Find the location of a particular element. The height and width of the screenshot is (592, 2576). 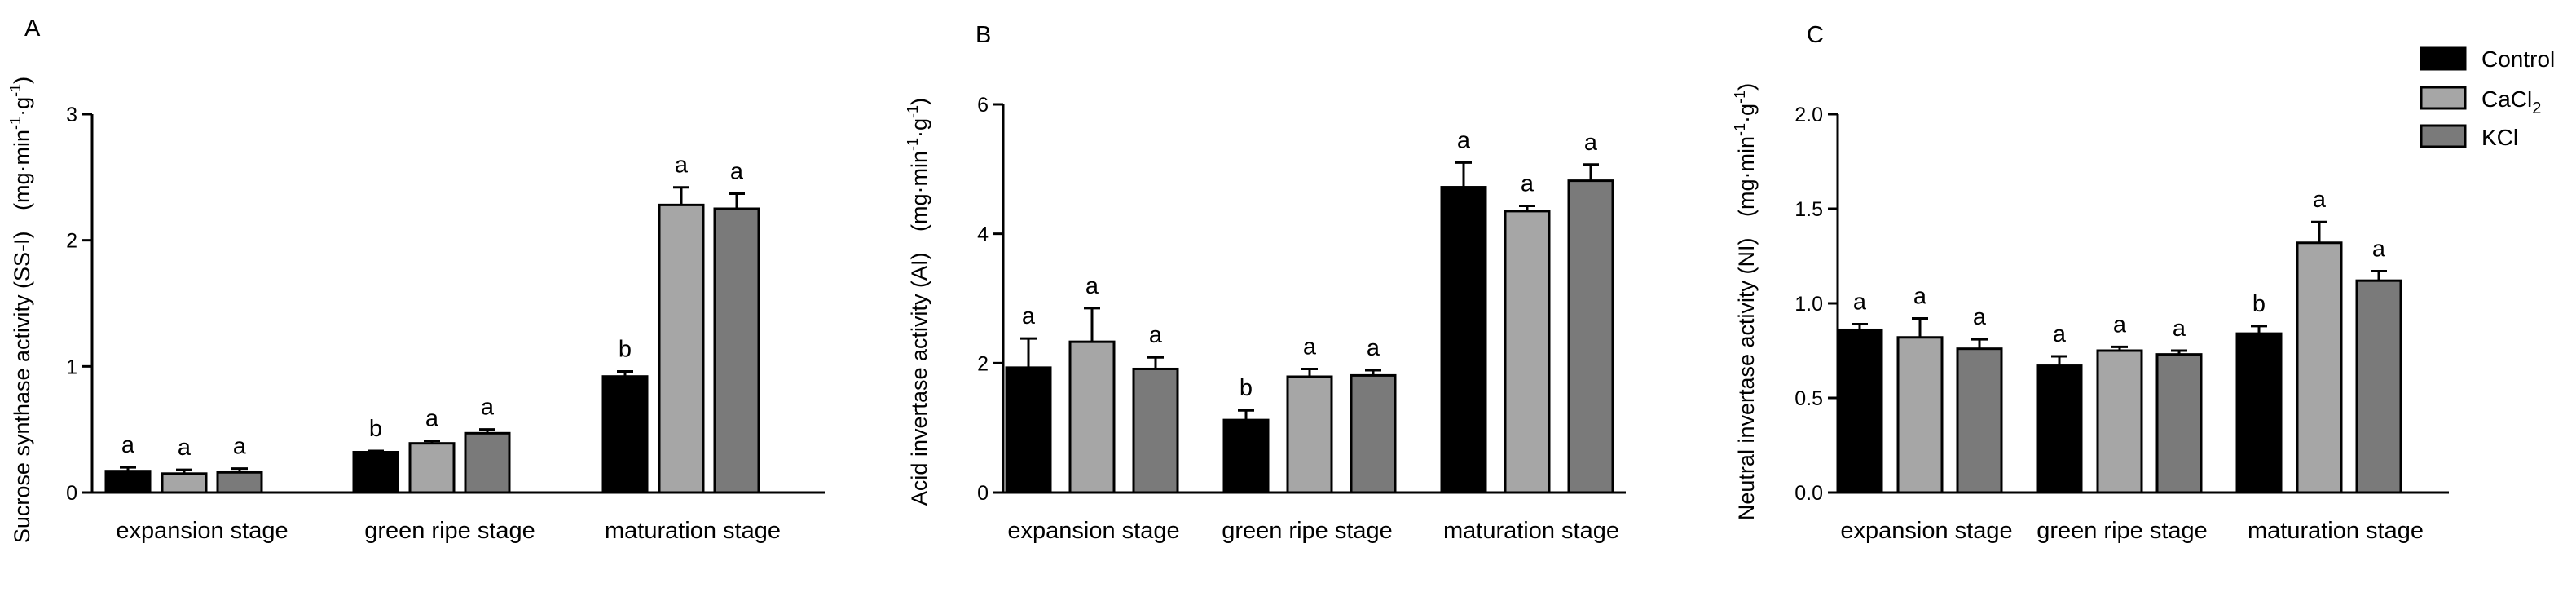

panel-c-ticks: 0.0 0.5 1.0 1.5 2.0 is located at coordinates (1816, 304).